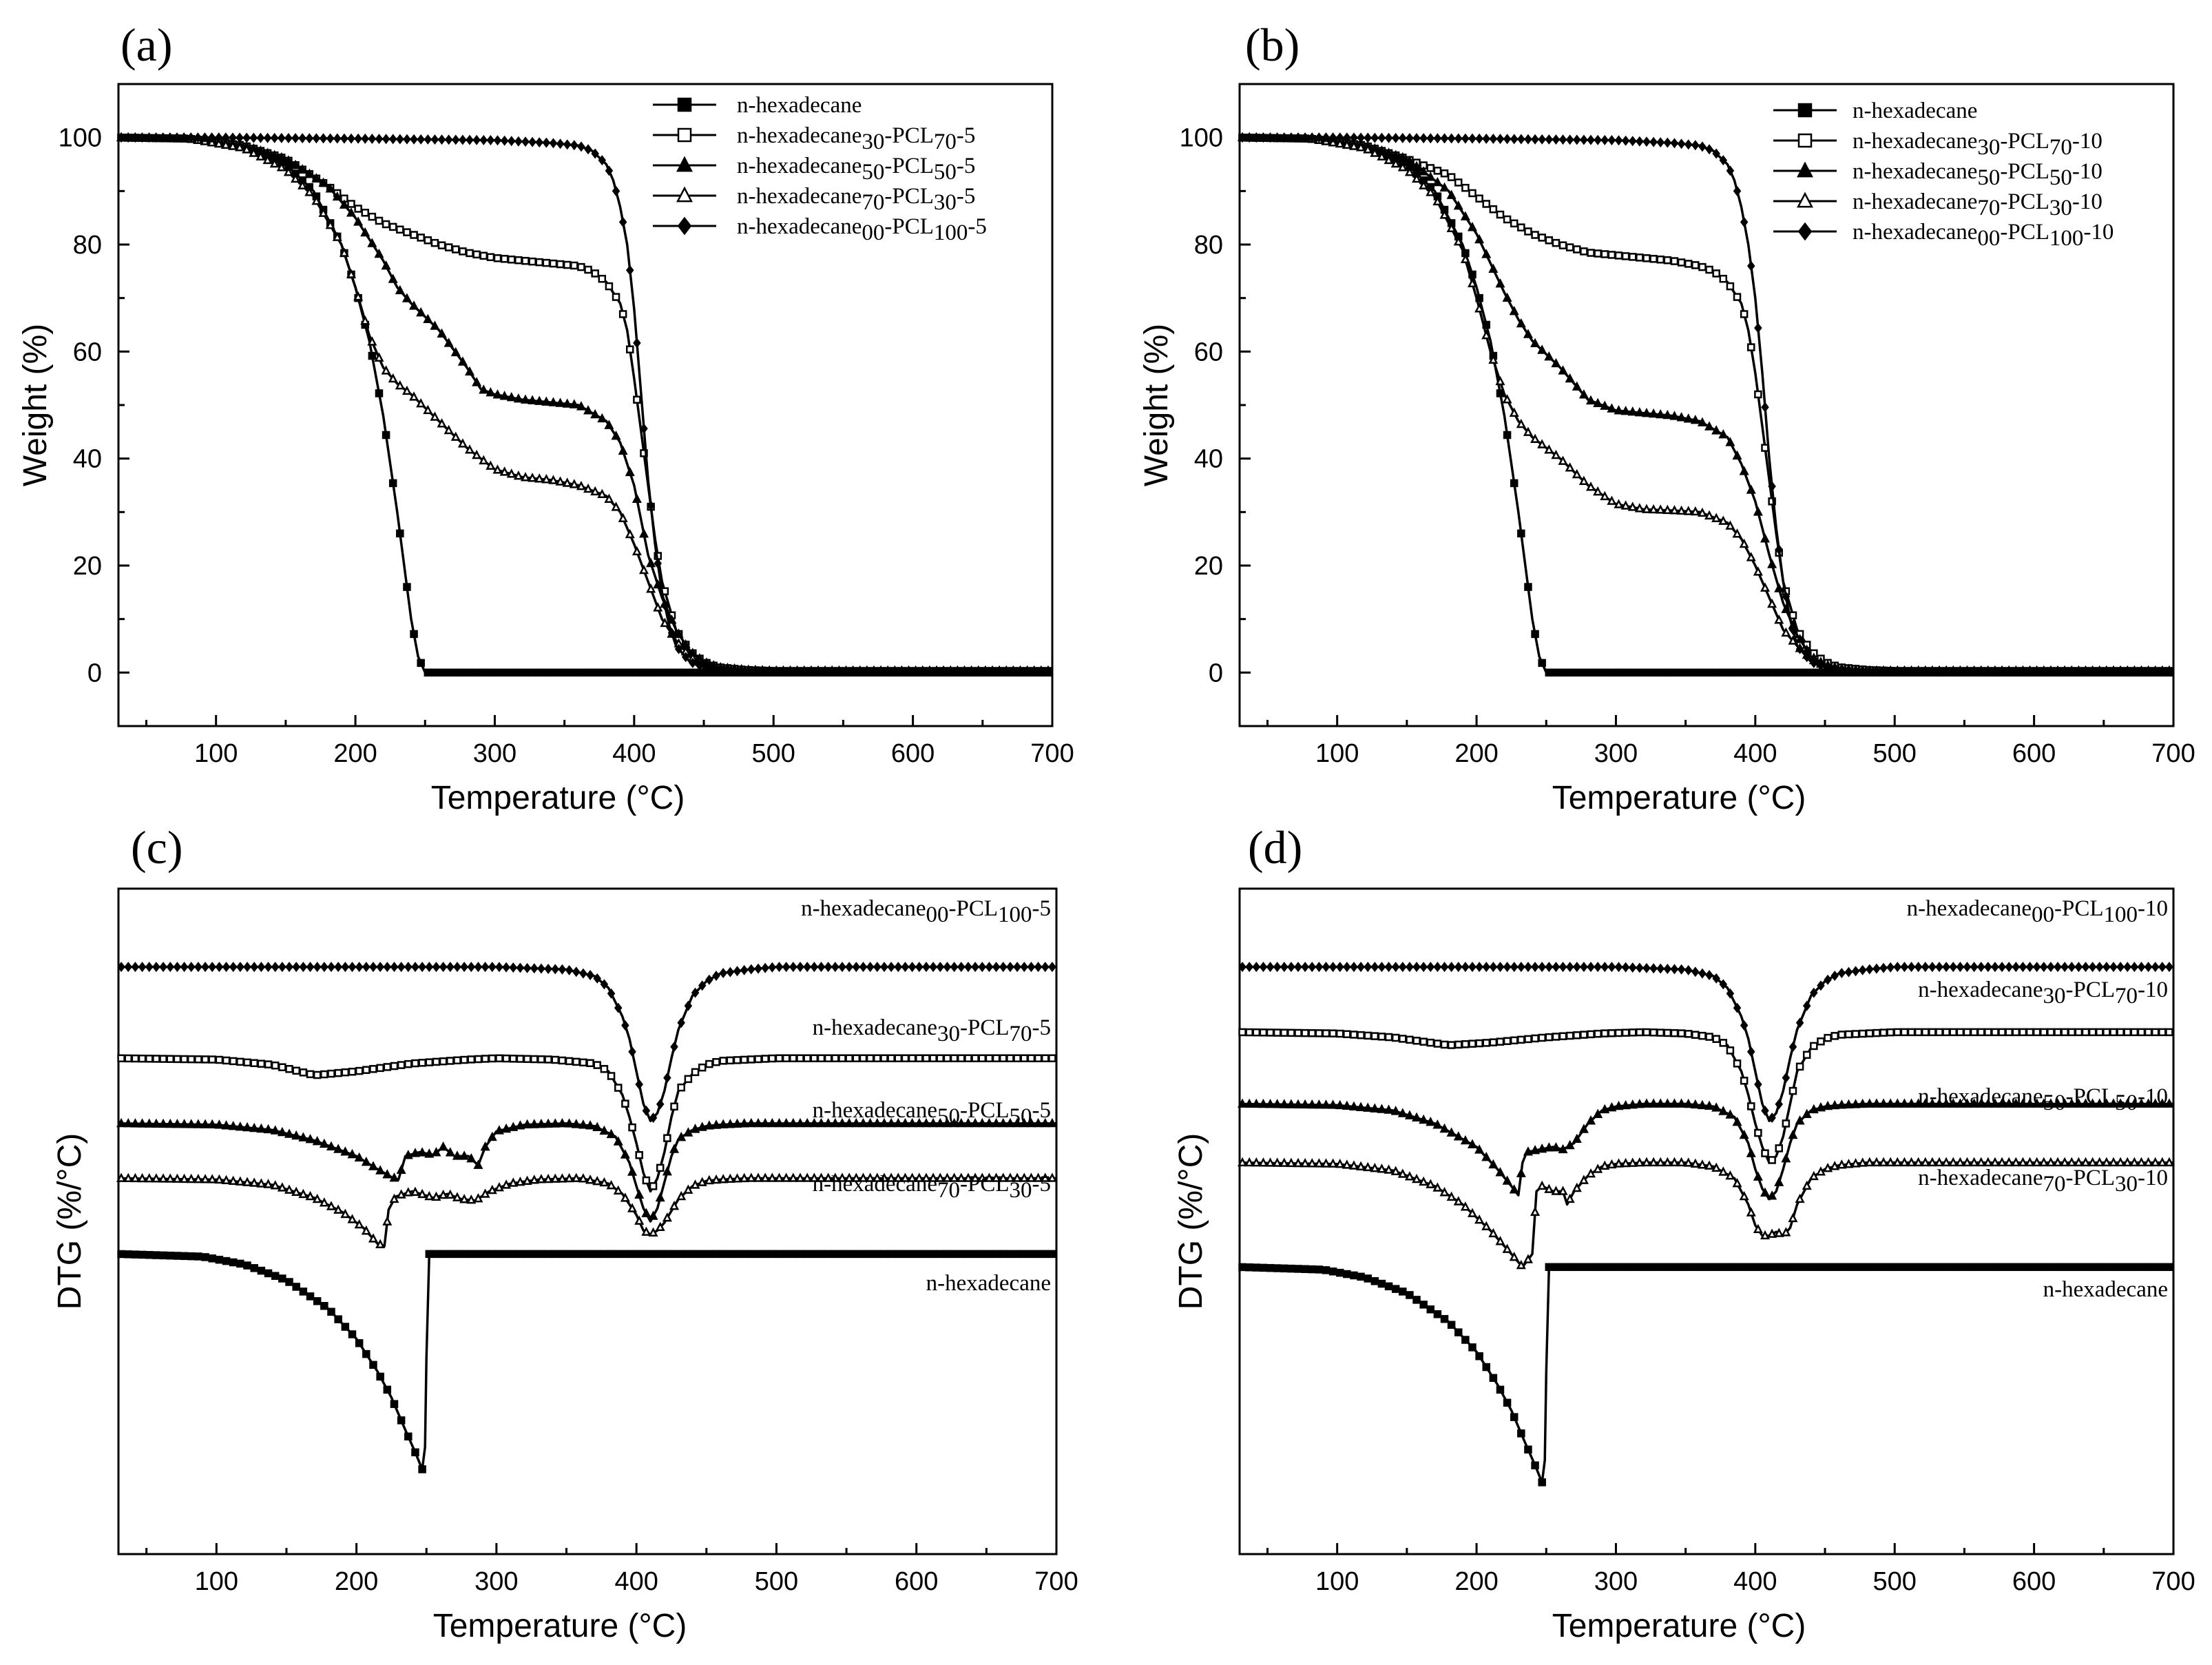  Describe the element at coordinates (1755, 1581) in the screenshot. I see `x-tick-label: 400` at that location.